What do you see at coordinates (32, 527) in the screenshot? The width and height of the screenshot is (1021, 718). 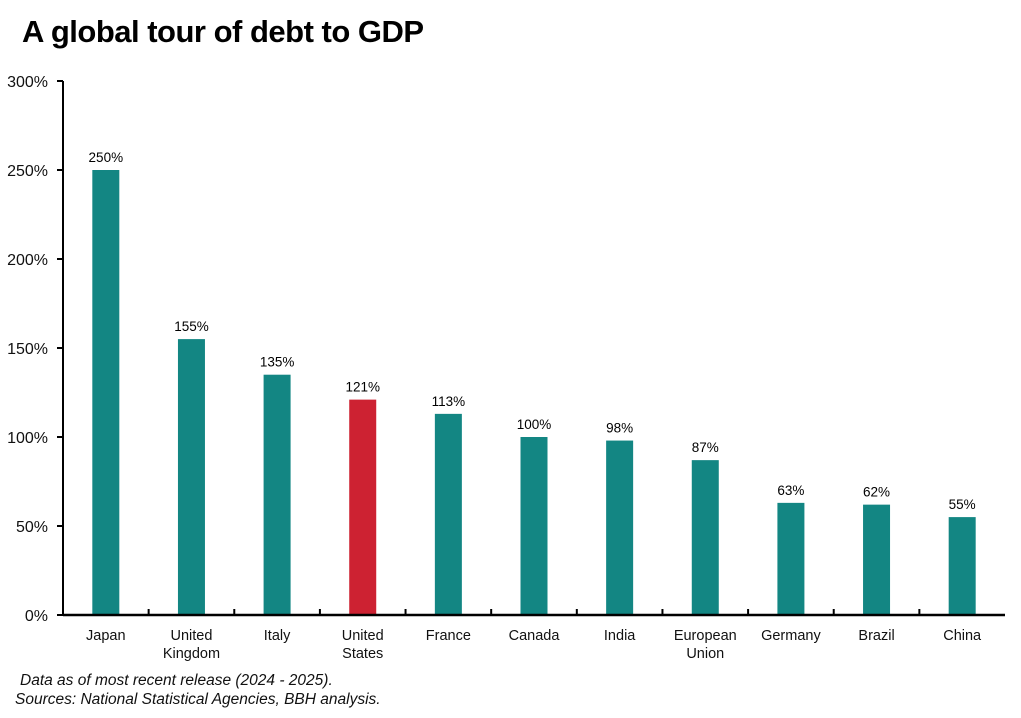 I see `y-tick-label: 50%` at bounding box center [32, 527].